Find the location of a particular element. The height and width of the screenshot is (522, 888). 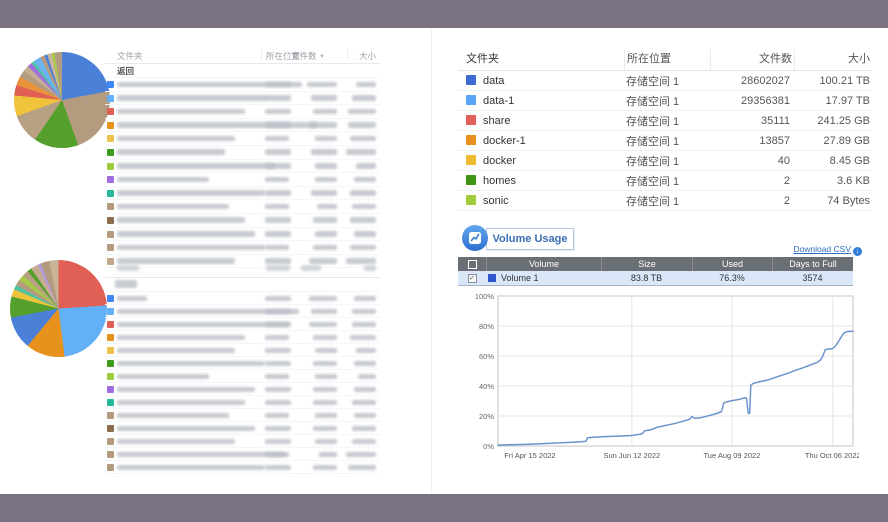

col-count: 文件数 is located at coordinates (752, 59).